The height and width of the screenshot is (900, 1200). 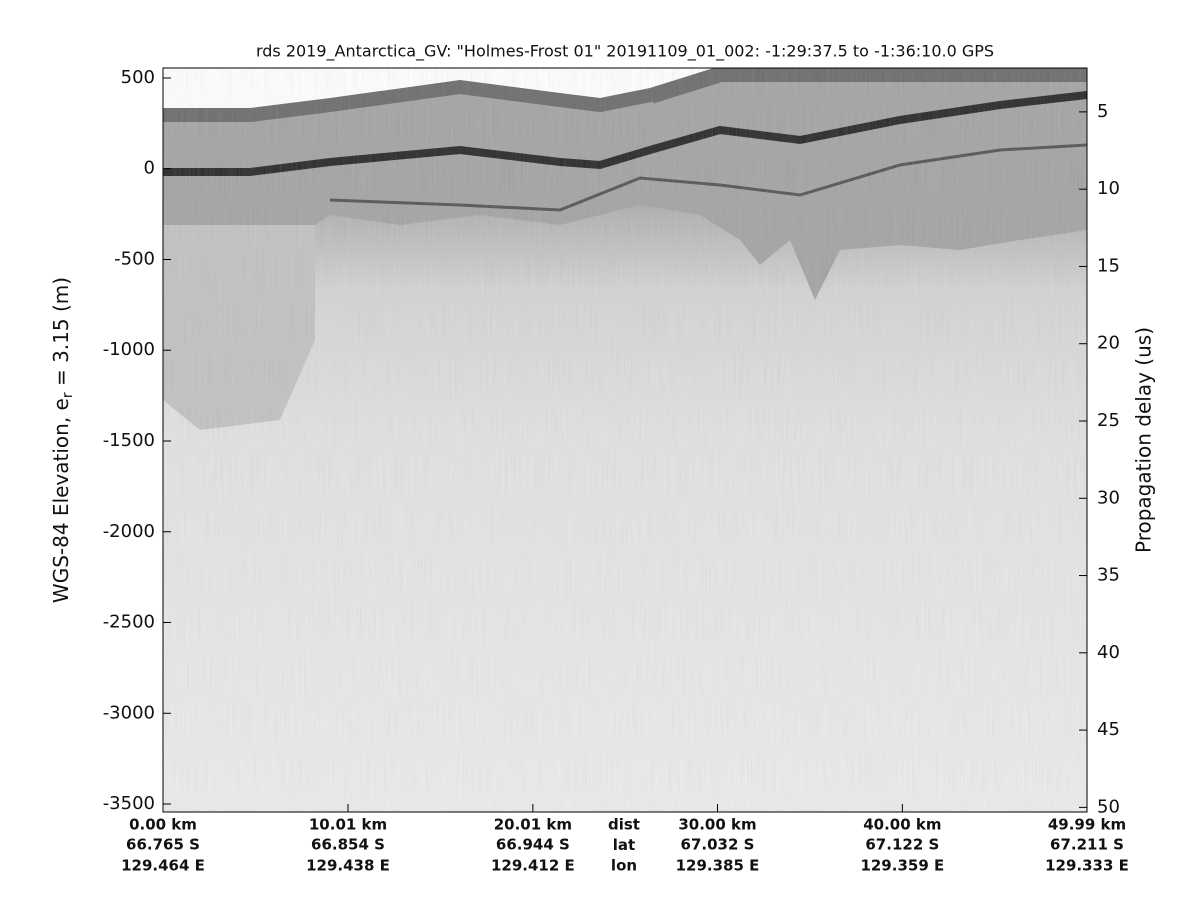 What do you see at coordinates (1108, 265) in the screenshot?
I see `y2-tick-label: 15` at bounding box center [1108, 265].